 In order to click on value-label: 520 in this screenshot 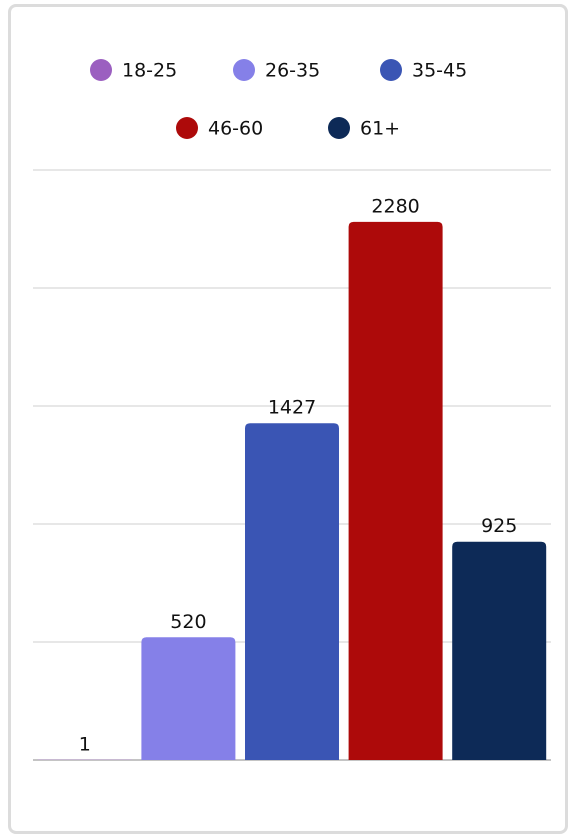, I will do `click(188, 622)`.